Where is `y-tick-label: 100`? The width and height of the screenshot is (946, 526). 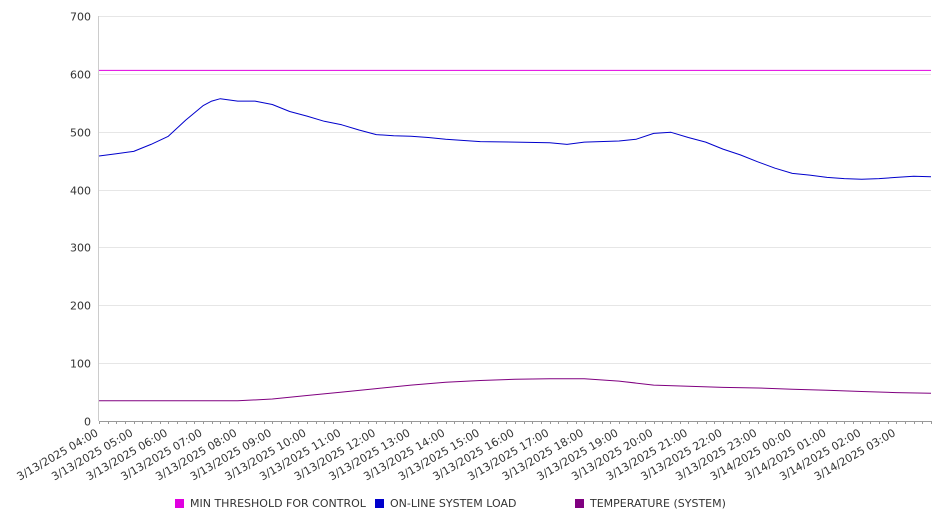
y-tick-label: 100 is located at coordinates (80, 364).